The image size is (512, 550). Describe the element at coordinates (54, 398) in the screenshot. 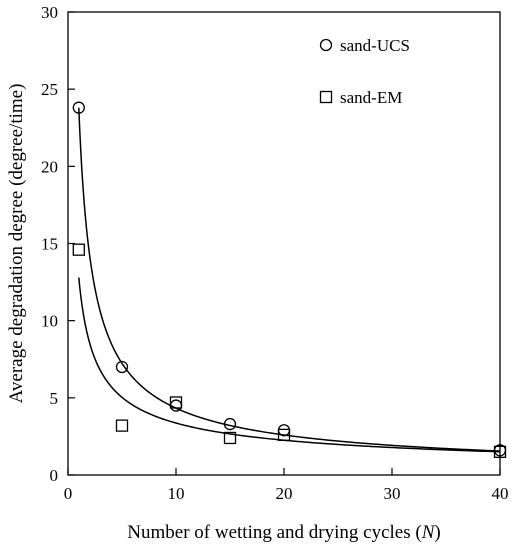

I see `y-tick-label: 5` at that location.